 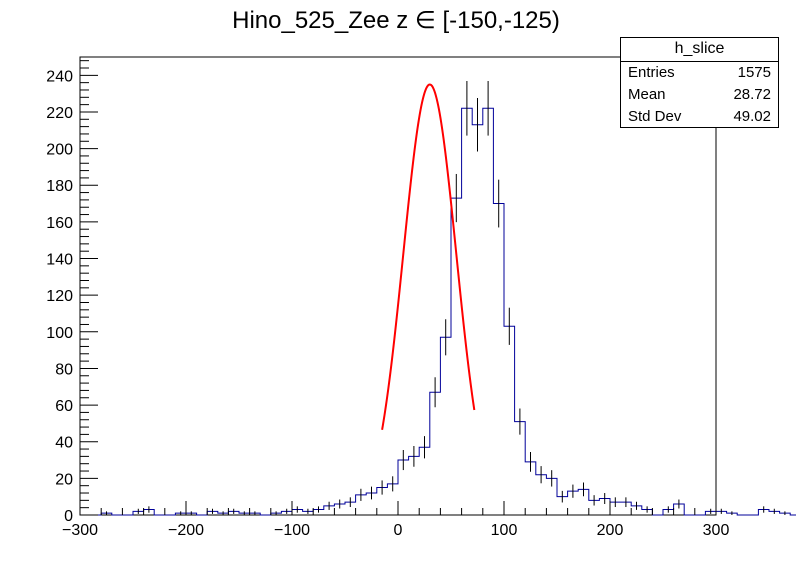 What do you see at coordinates (186, 530) in the screenshot?
I see `x-tick-label: −200` at bounding box center [186, 530].